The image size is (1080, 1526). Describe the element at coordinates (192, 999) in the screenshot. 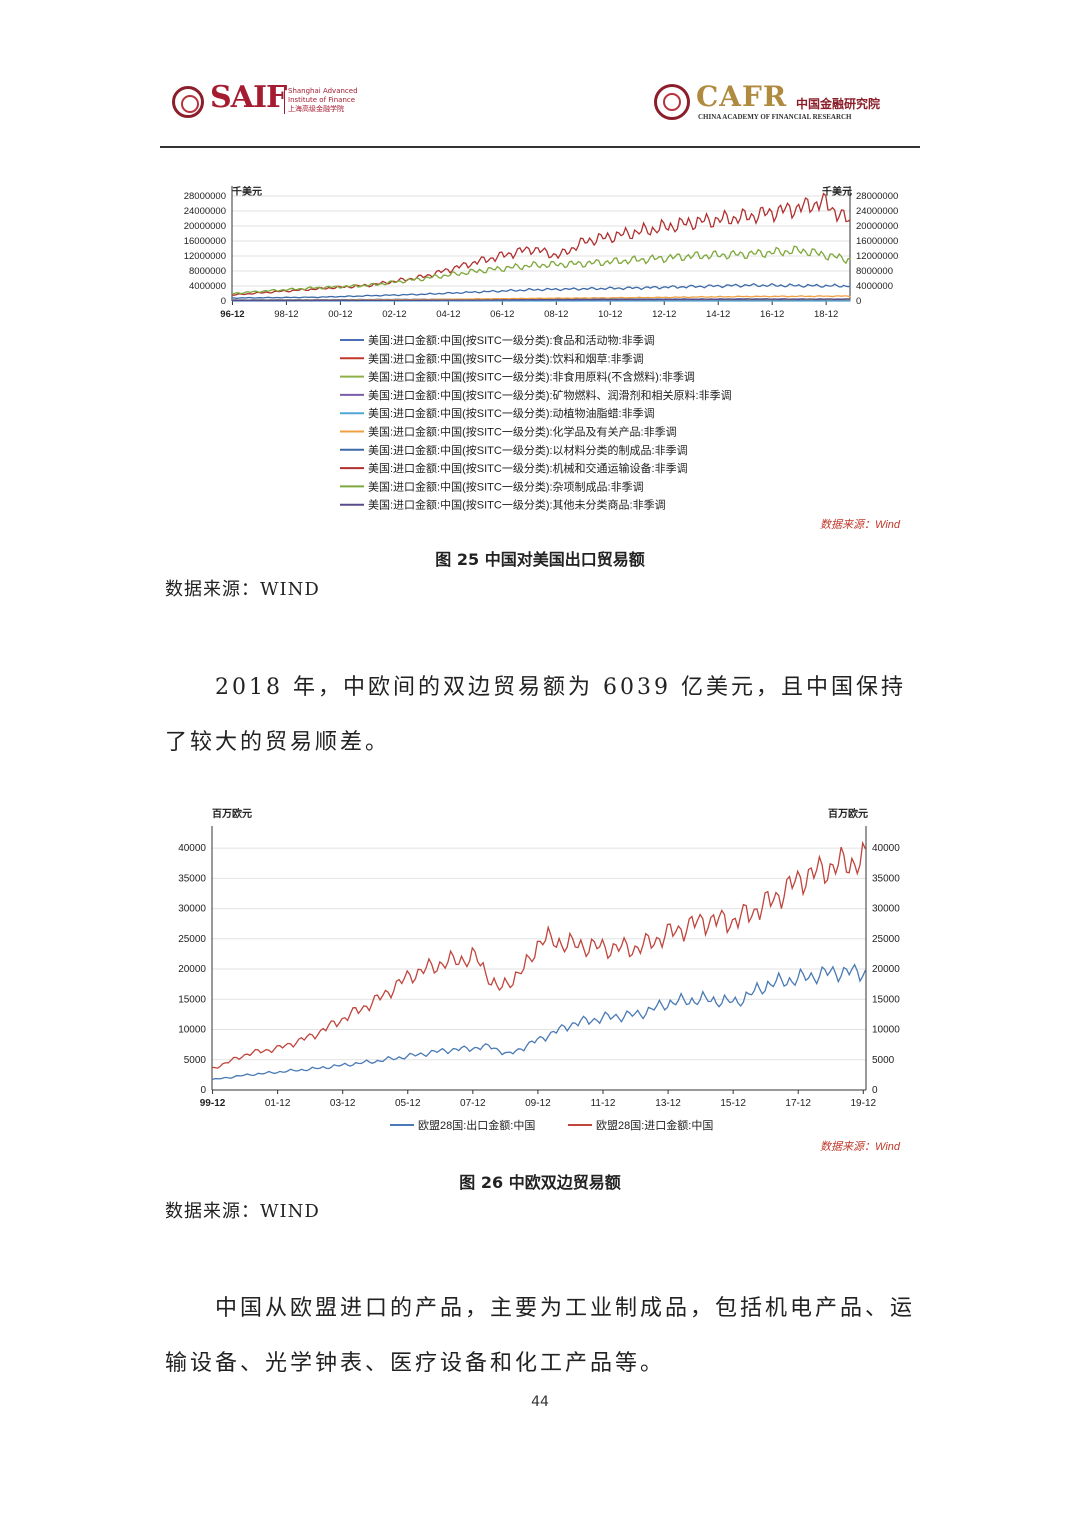

I see `y-tick-label-left: 15000` at that location.